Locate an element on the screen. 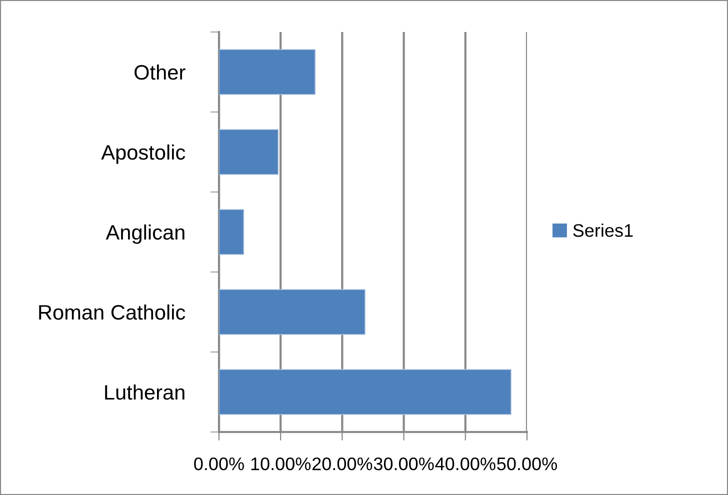 This screenshot has height=495, width=728. y-tick-label: Apostolic is located at coordinates (143, 154).